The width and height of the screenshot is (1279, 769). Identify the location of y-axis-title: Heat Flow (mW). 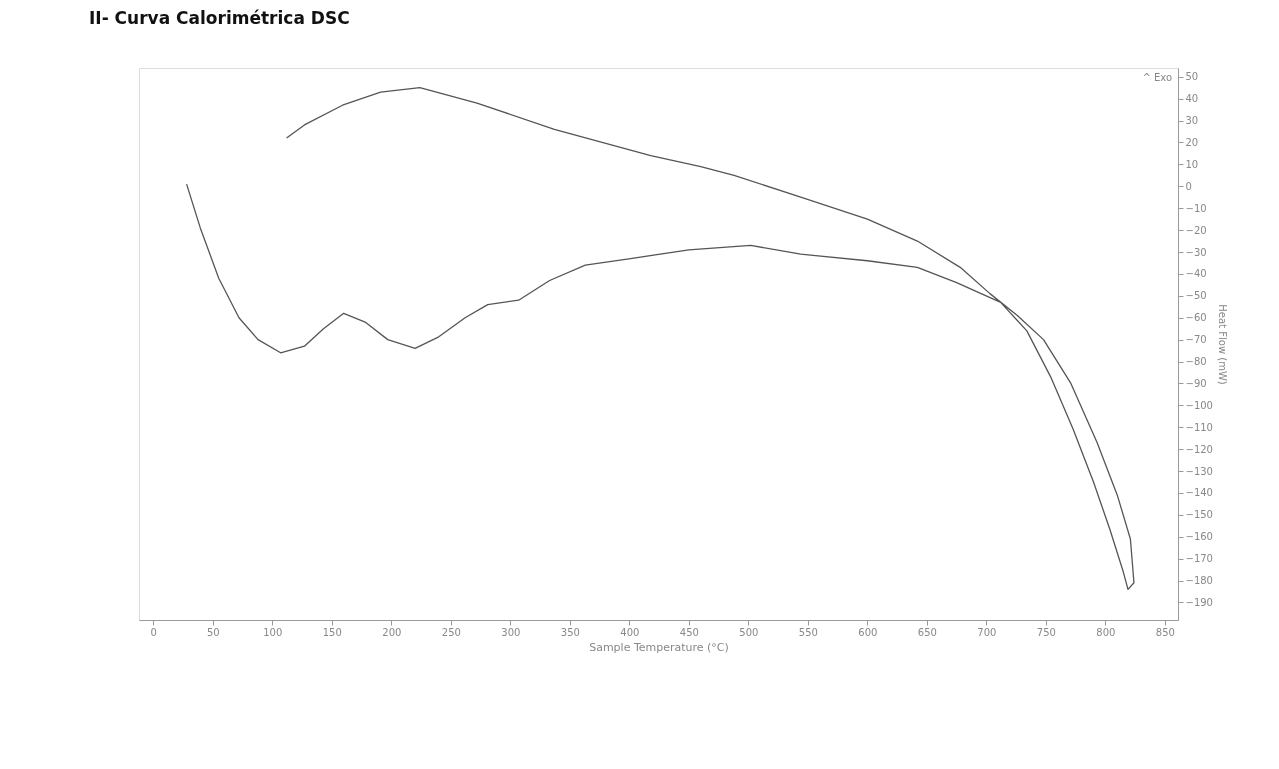
(1222, 344).